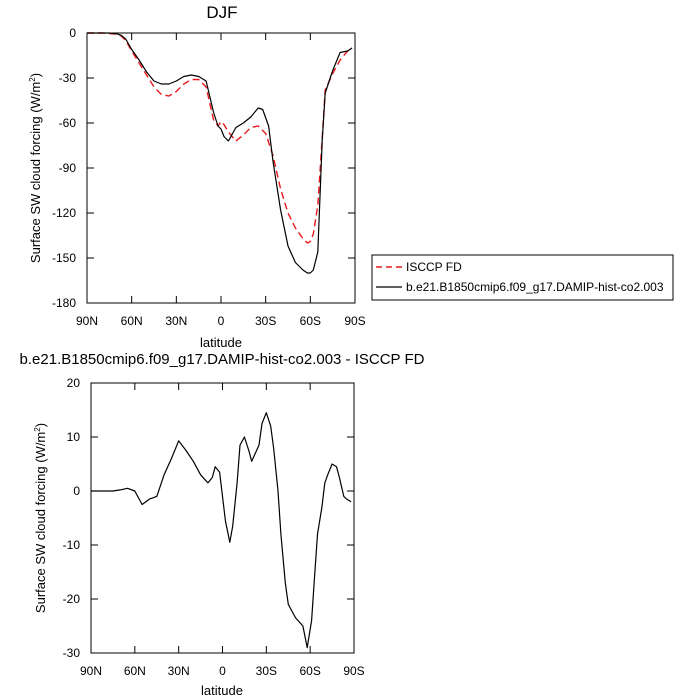  I want to click on y-tick-label: -60, so click(68, 123).